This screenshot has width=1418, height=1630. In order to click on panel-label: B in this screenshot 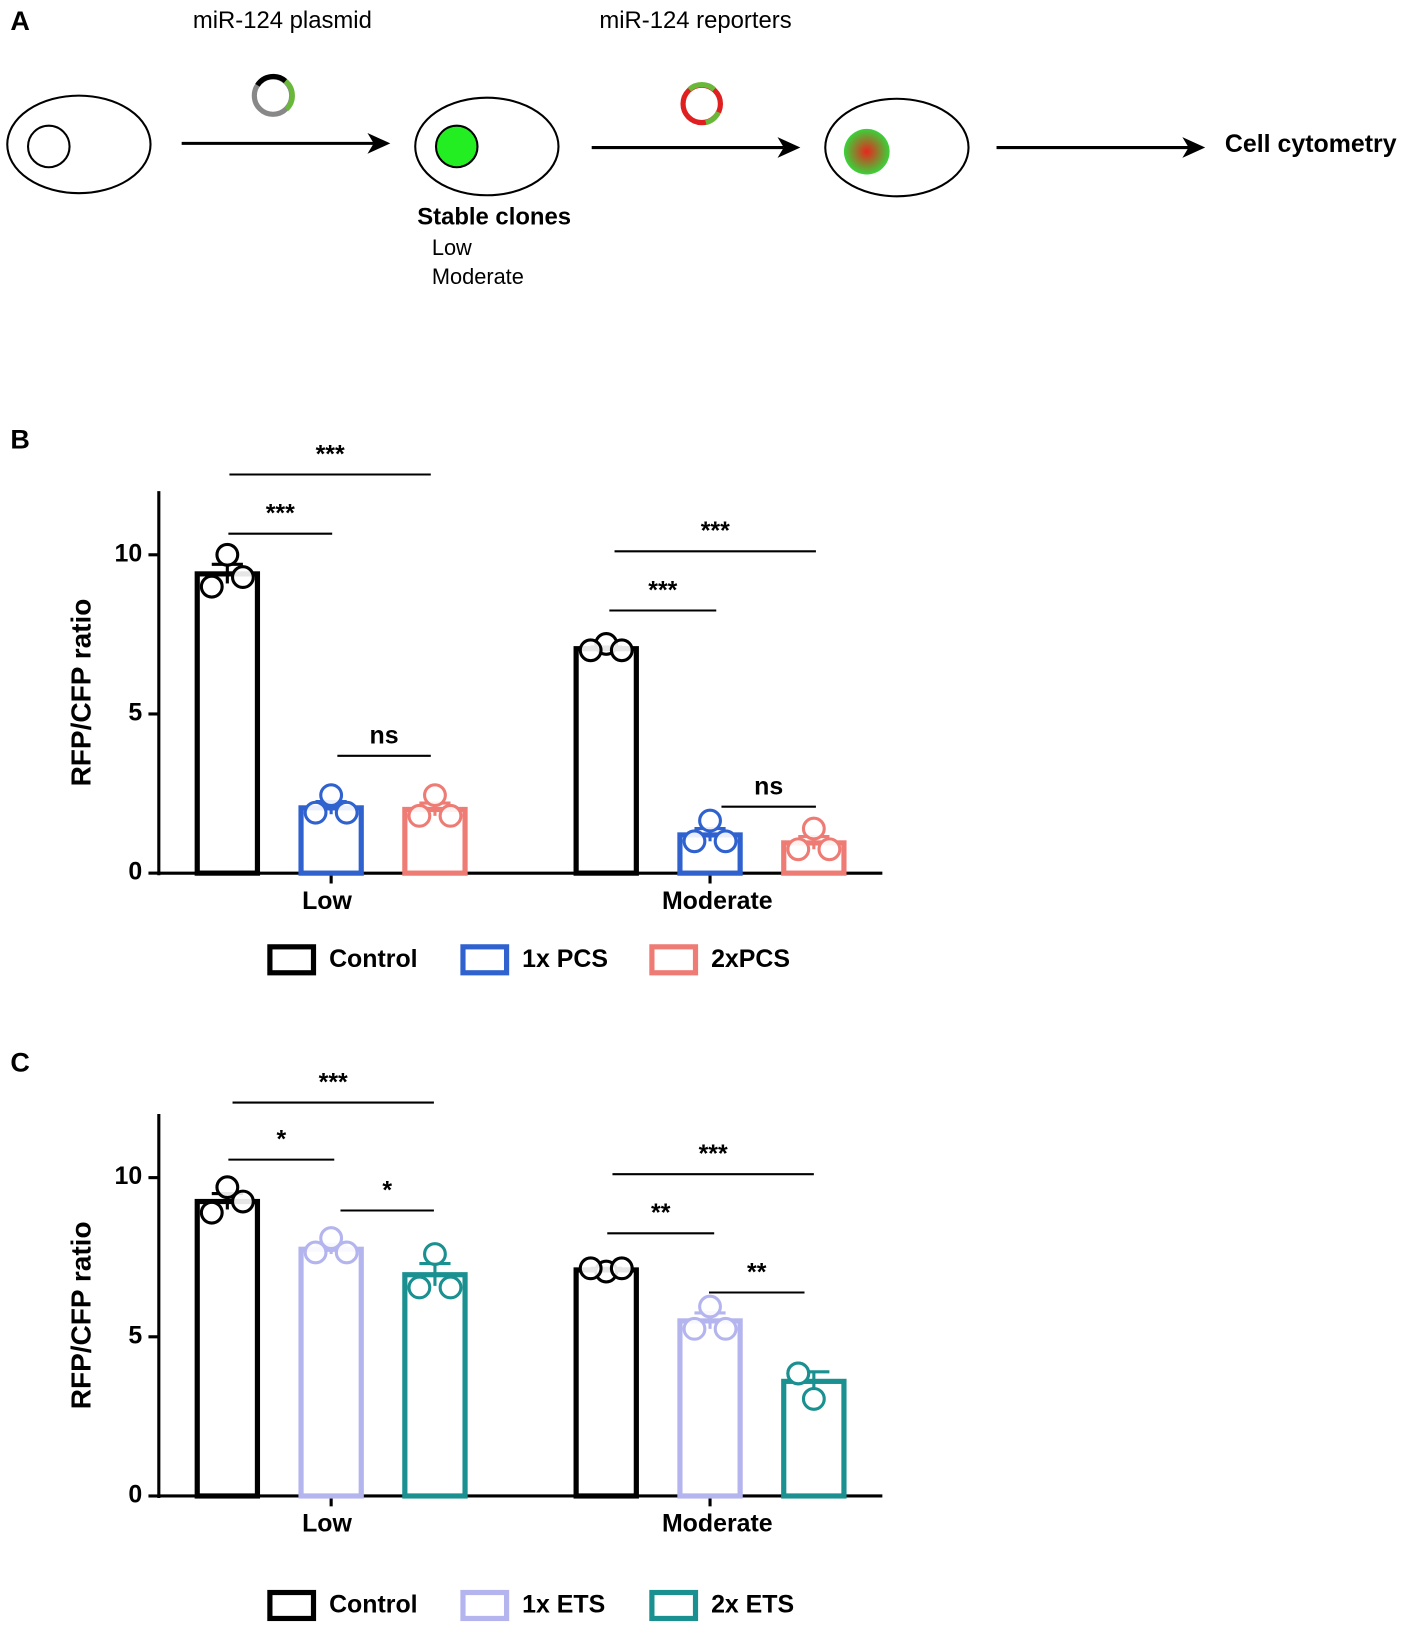, I will do `click(19, 439)`.